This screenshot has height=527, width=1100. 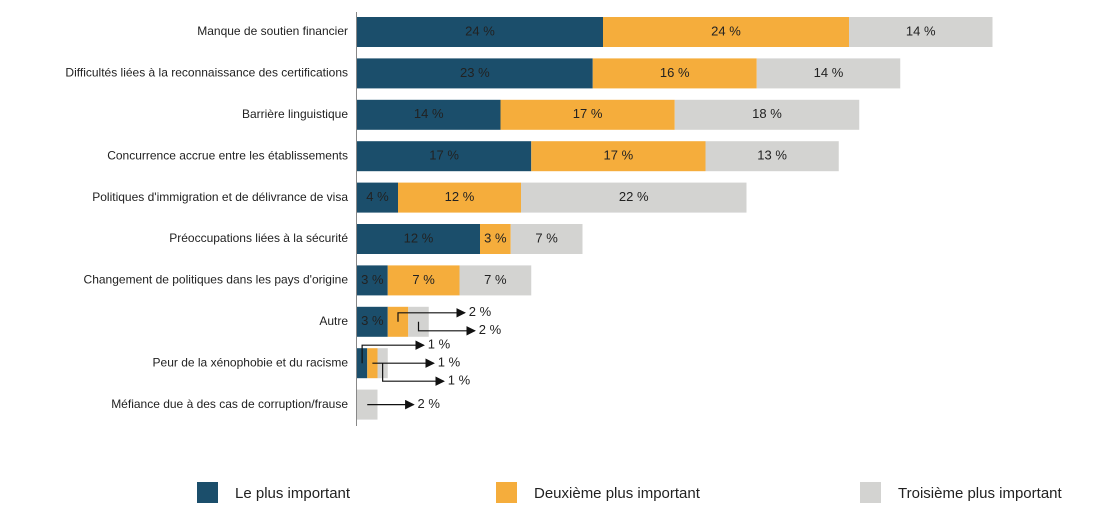 What do you see at coordinates (980, 493) in the screenshot?
I see `legend-label: Troisième plus important` at bounding box center [980, 493].